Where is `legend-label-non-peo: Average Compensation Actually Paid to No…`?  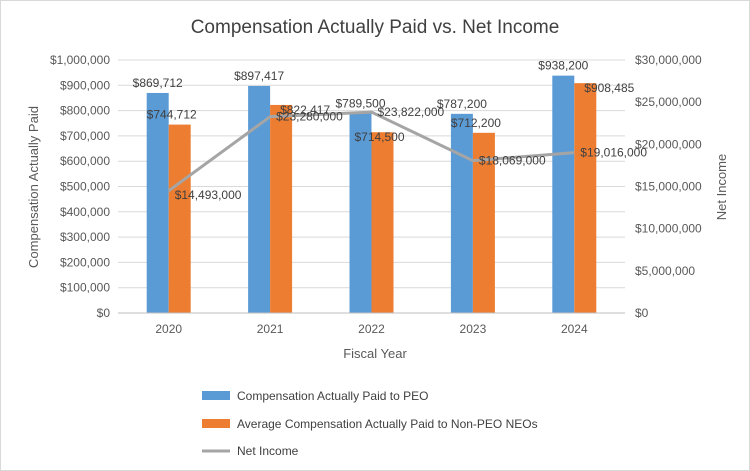 legend-label-non-peo: Average Compensation Actually Paid to No… is located at coordinates (387, 424).